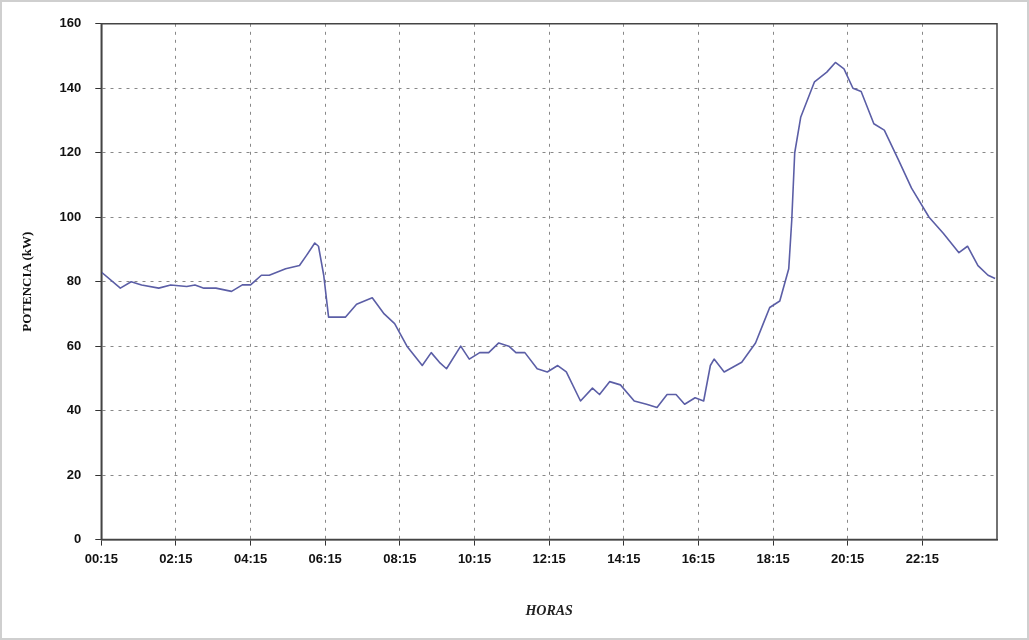 The width and height of the screenshot is (1029, 640). I want to click on y-tick-label: 160, so click(70, 23).